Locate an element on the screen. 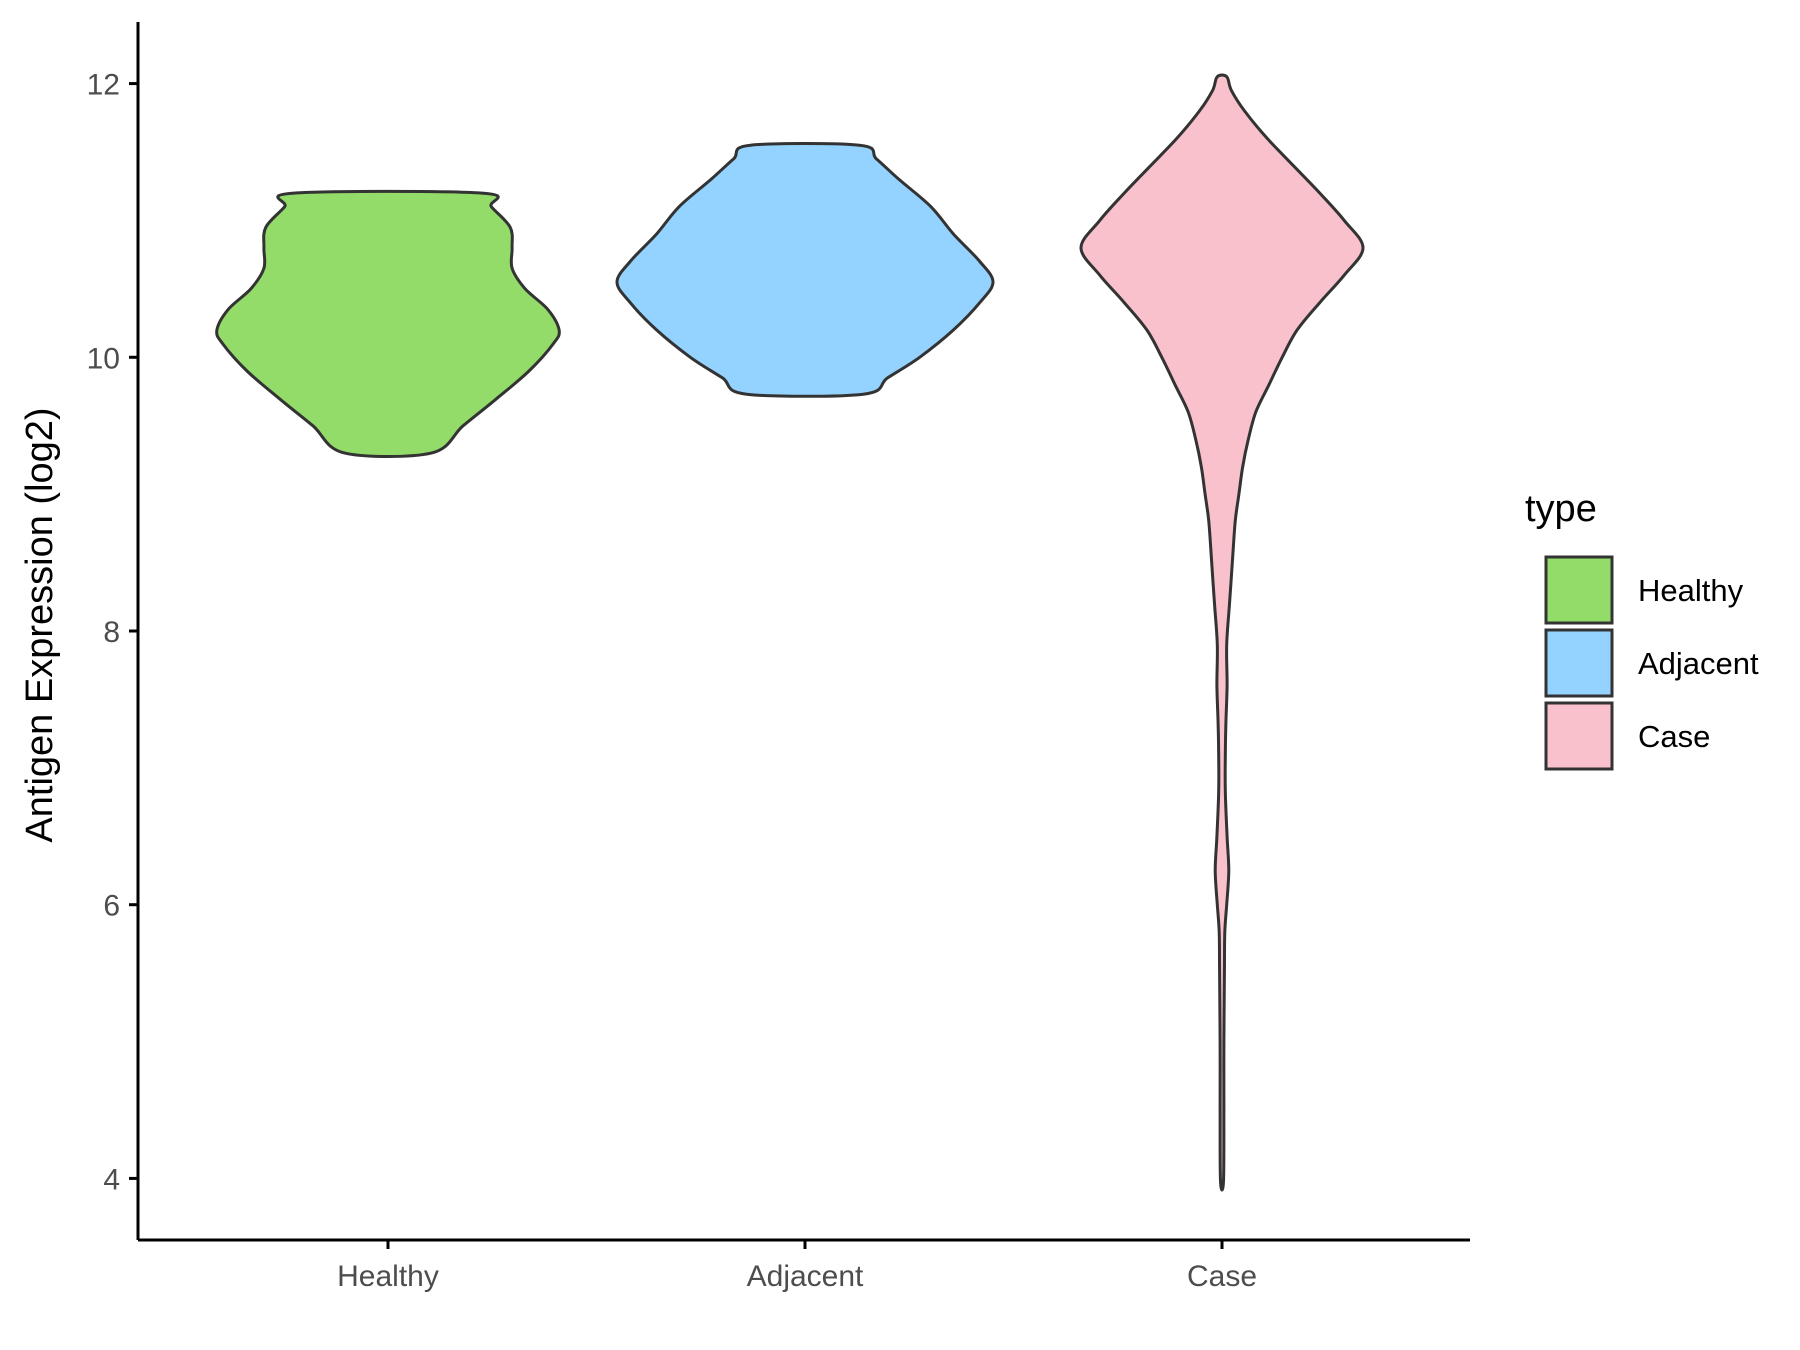  legend-key-healthy is located at coordinates (1579, 590).